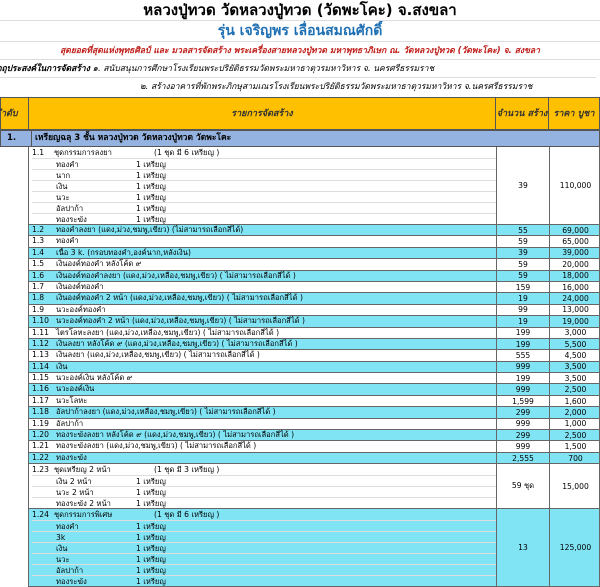  I want to click on item-description: 1.17 นวะโลหะ, so click(262, 401).